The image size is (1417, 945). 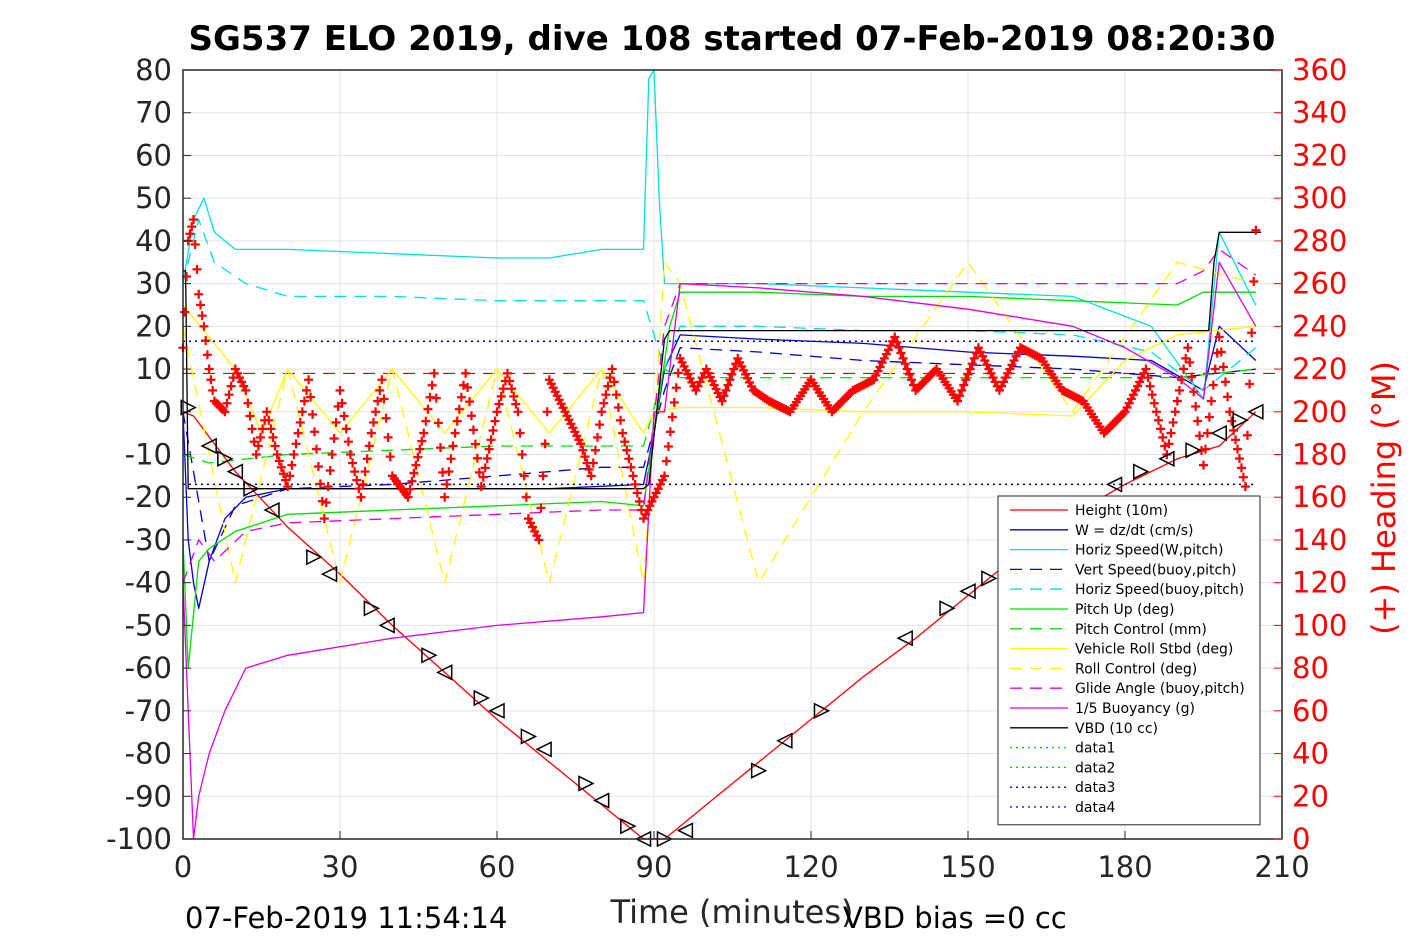 What do you see at coordinates (967, 867) in the screenshot?
I see `x-tick-label: 150` at bounding box center [967, 867].